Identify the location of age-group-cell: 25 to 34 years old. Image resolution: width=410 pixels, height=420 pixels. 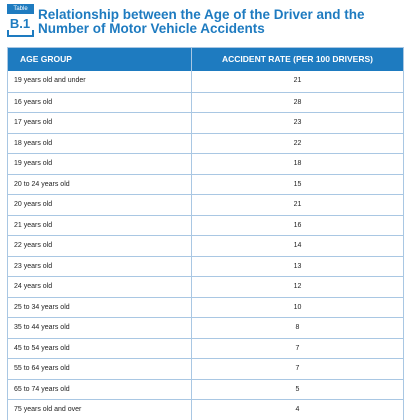
(100, 307).